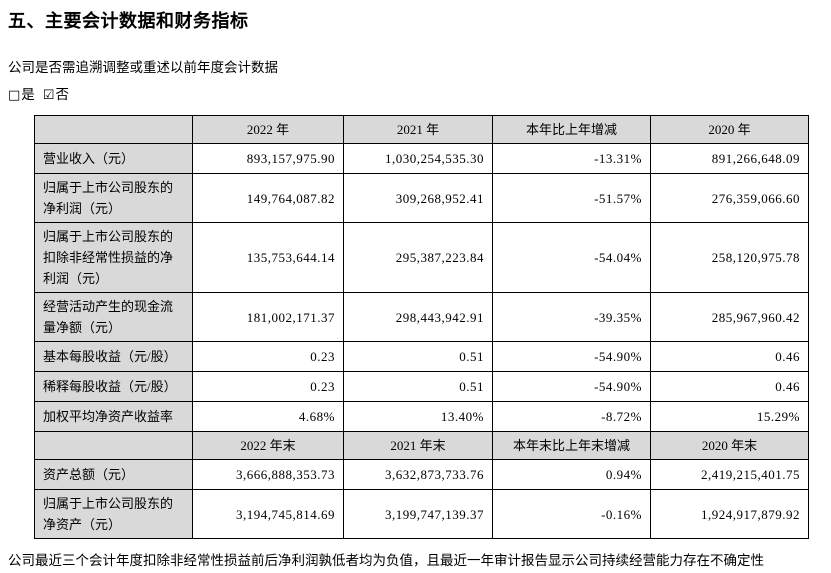  Describe the element at coordinates (268, 445) in the screenshot. I see `period-header-cell: 2022 年末` at that location.